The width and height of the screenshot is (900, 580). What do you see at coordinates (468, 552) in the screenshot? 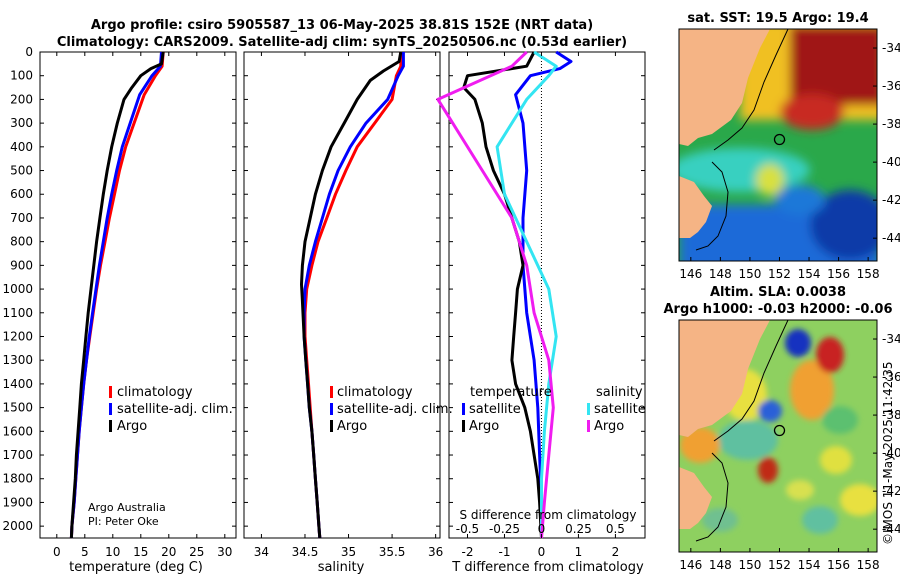
I see `x-tick-label: -2` at bounding box center [468, 552].